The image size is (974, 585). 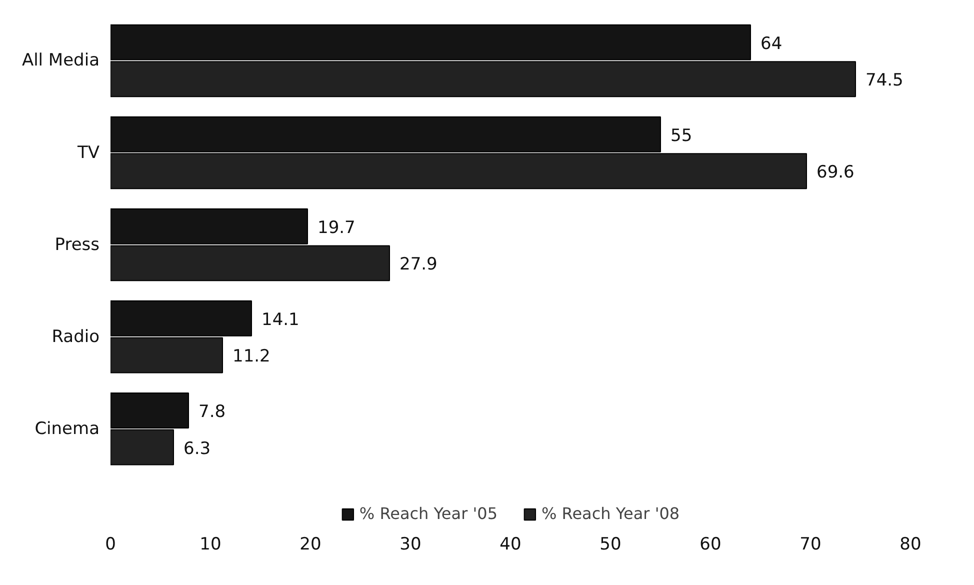 I want to click on data-label: 11.2, so click(x=251, y=356).